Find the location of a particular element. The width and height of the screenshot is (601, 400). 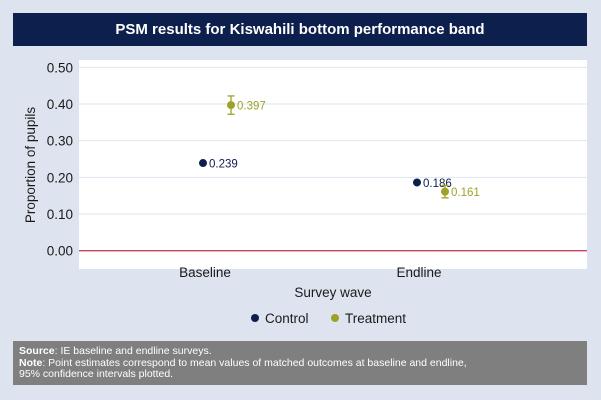

y-tick-label: 0.00 is located at coordinates (60, 251).